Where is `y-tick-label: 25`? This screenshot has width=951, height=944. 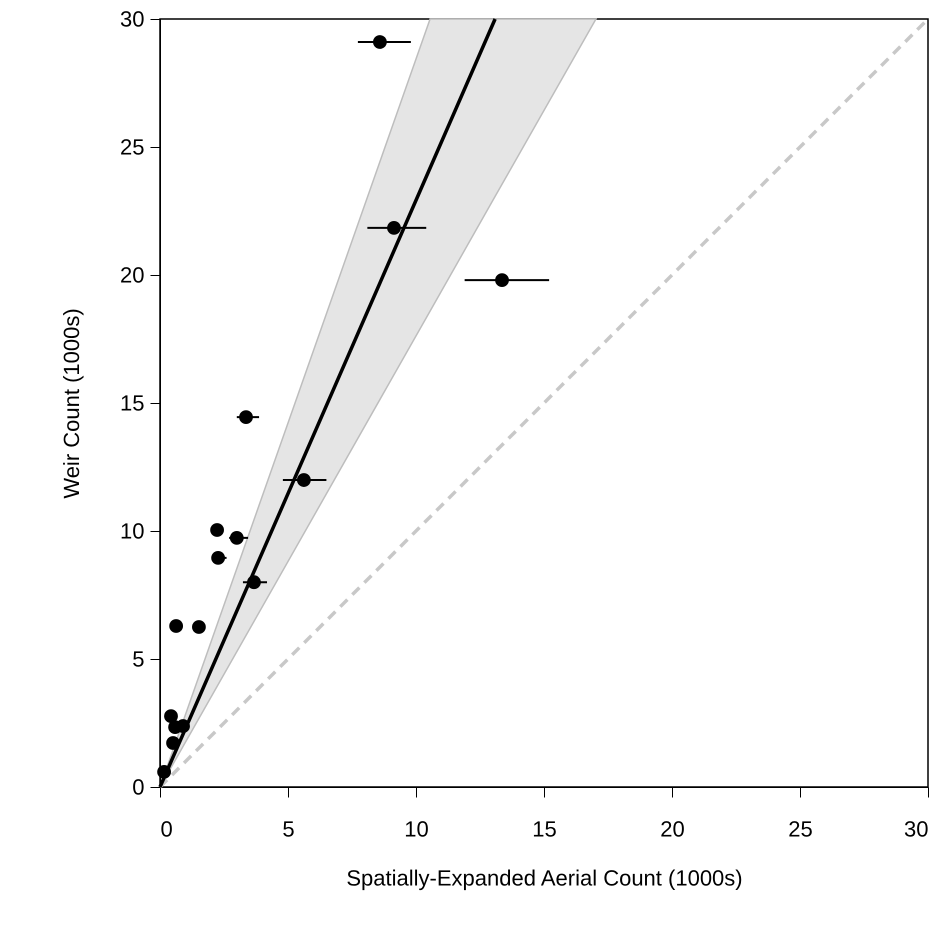
y-tick-label: 25 is located at coordinates (132, 147).